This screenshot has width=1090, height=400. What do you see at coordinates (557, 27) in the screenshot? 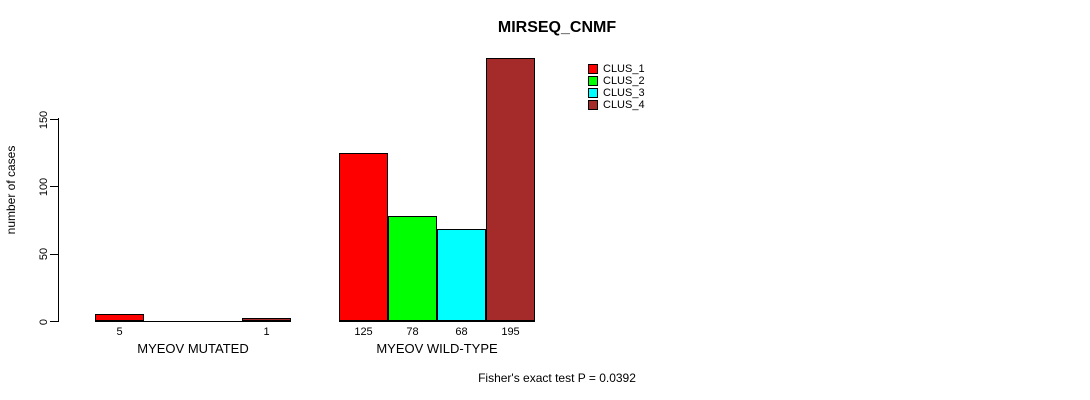
I see `chart-title: MIRSEQ_CNMF` at bounding box center [557, 27].